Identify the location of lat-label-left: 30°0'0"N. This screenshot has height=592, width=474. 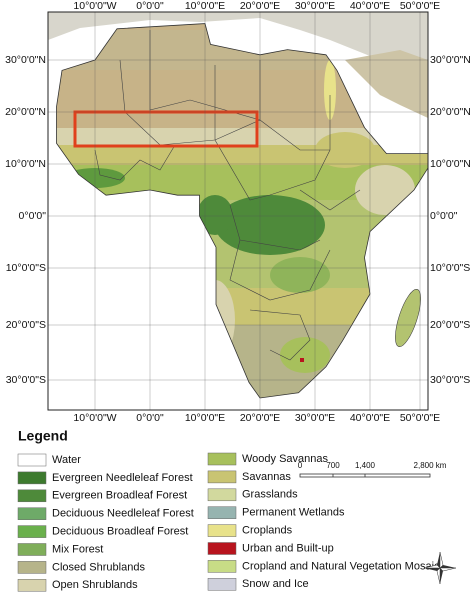
(25, 60).